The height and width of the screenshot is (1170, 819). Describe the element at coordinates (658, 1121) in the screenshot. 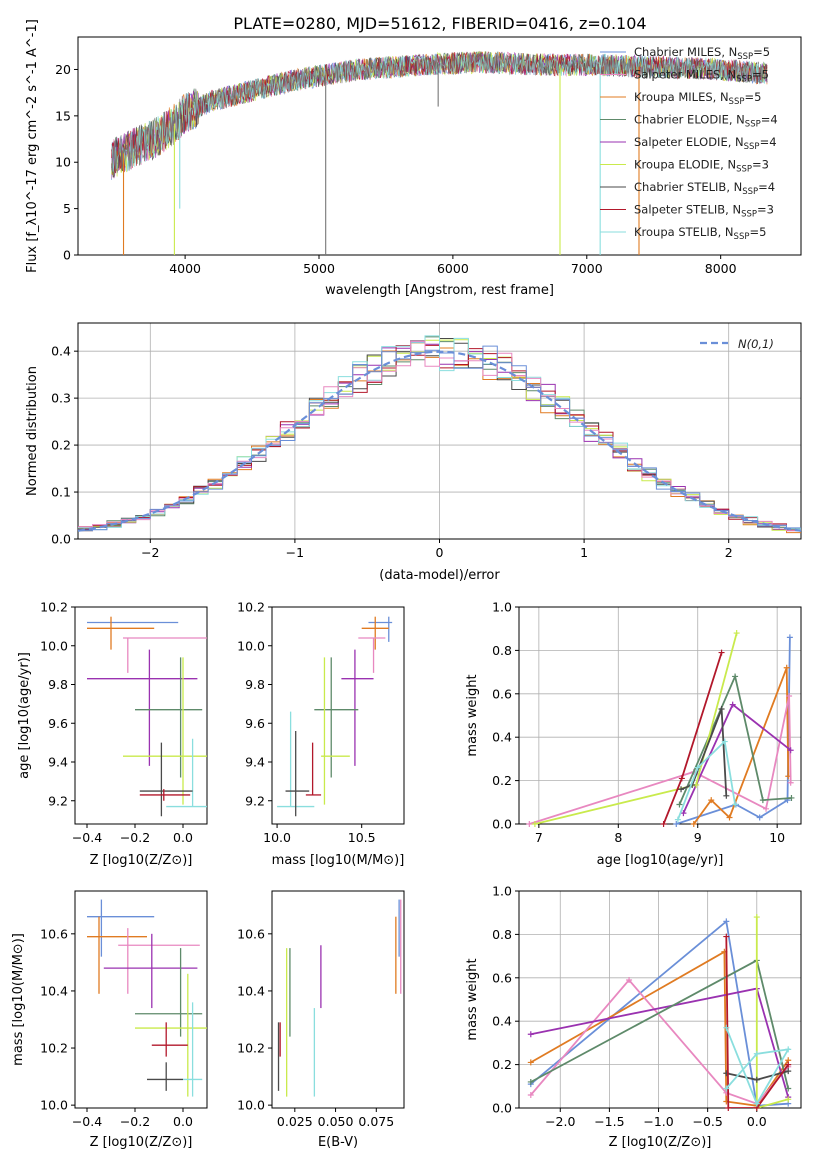

I see `tick-label-x: −1.0` at that location.